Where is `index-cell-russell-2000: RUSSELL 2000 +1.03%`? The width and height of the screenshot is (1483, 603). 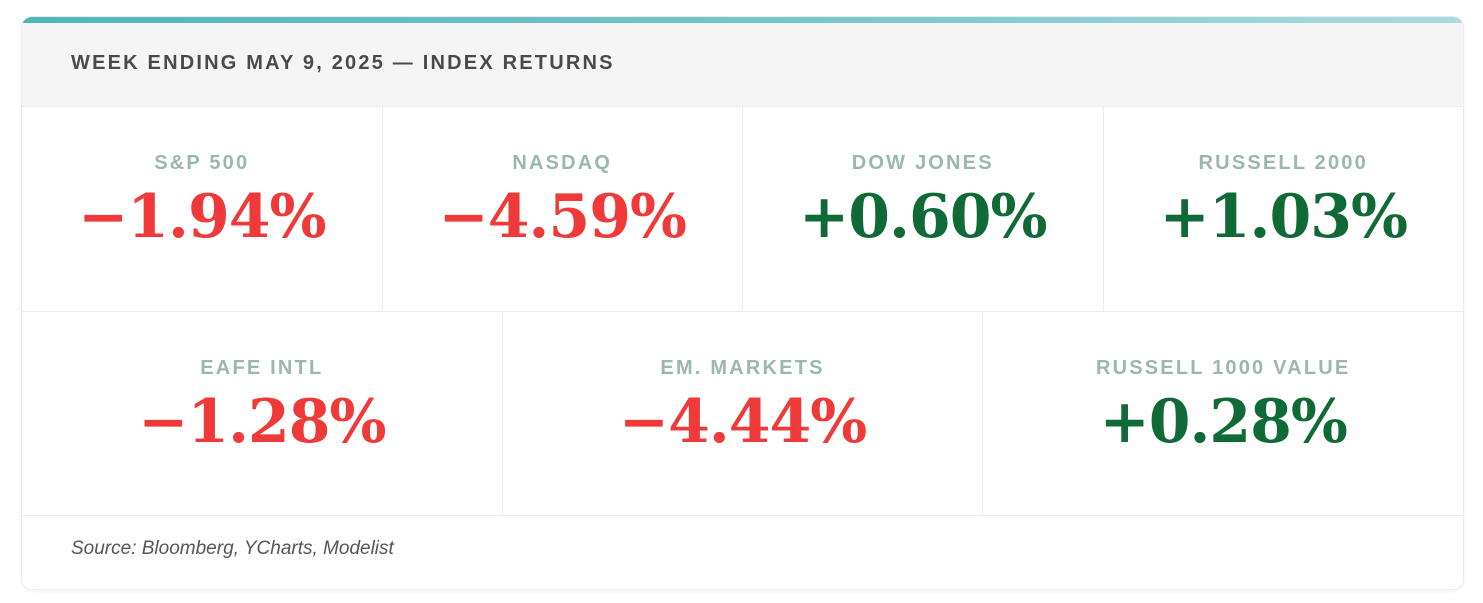 index-cell-russell-2000: RUSSELL 2000 +1.03% is located at coordinates (1283, 209).